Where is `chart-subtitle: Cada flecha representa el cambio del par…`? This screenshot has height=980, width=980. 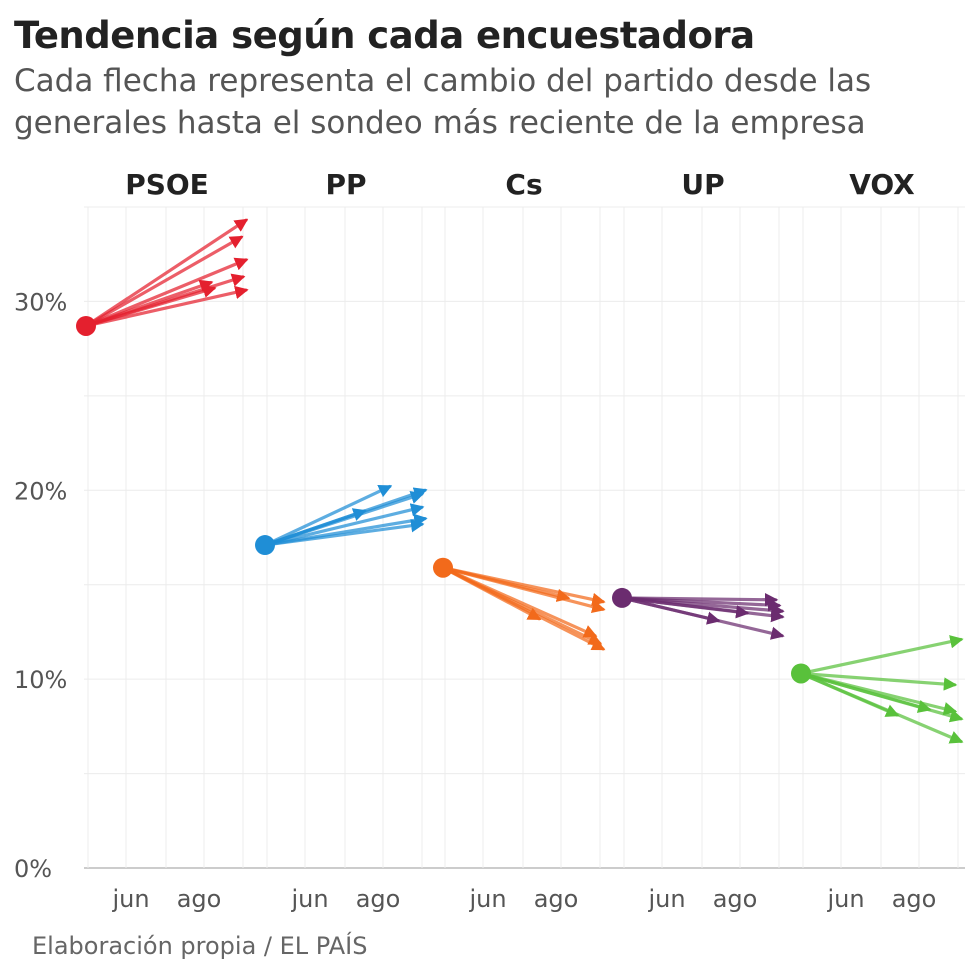 chart-subtitle: Cada flecha representa el cambio del par… is located at coordinates (443, 102).